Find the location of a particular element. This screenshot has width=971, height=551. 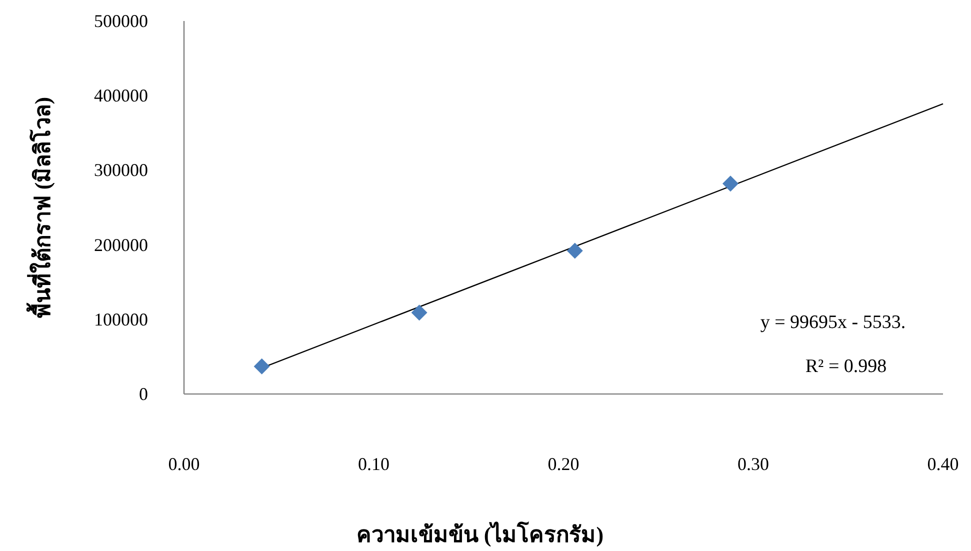

annotation: R² = 0.998 is located at coordinates (846, 366).